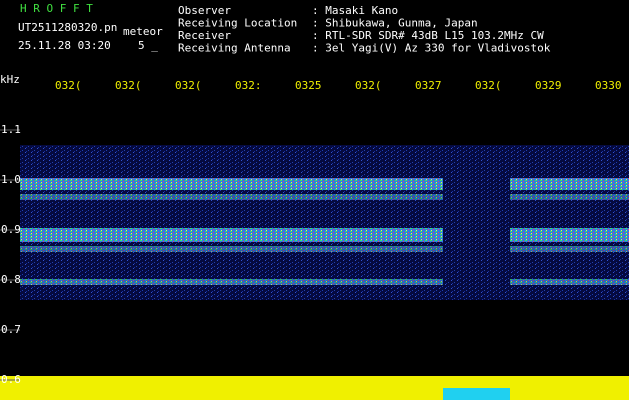  I want to click on y-tick-label: 1.1, so click(11, 129).